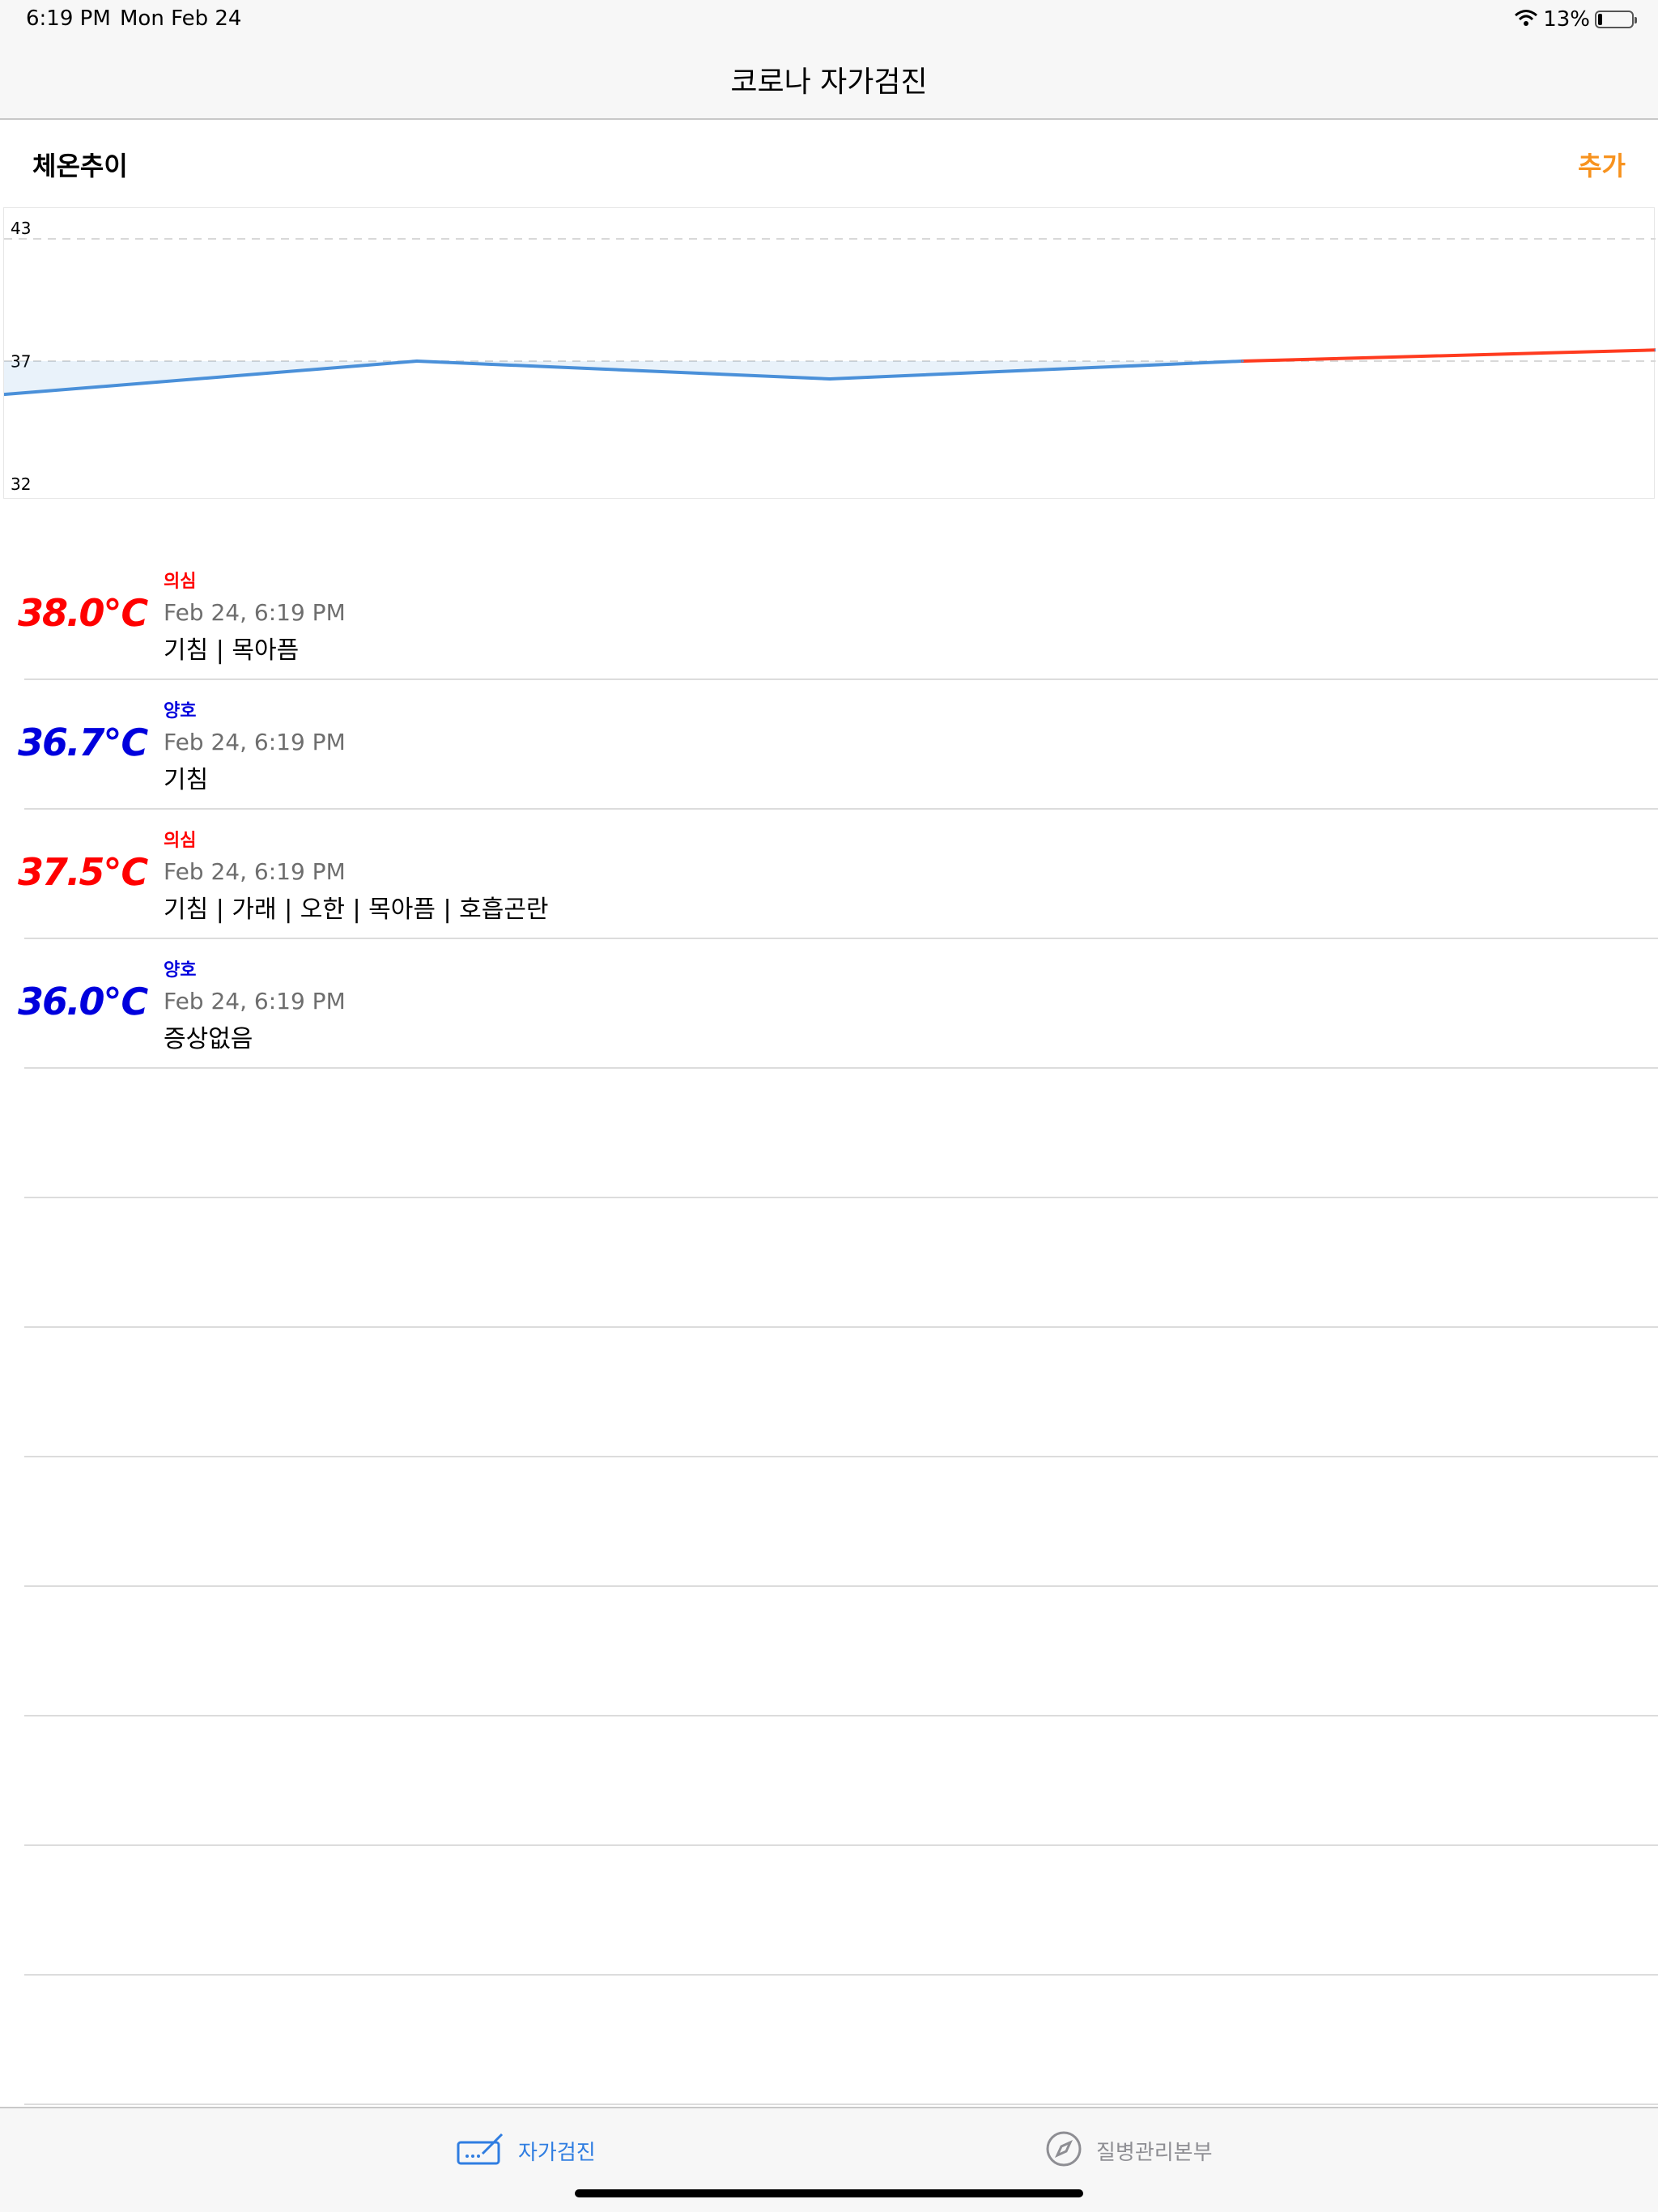 The image size is (1658, 2212). I want to click on compass-icon, so click(1063, 2150).